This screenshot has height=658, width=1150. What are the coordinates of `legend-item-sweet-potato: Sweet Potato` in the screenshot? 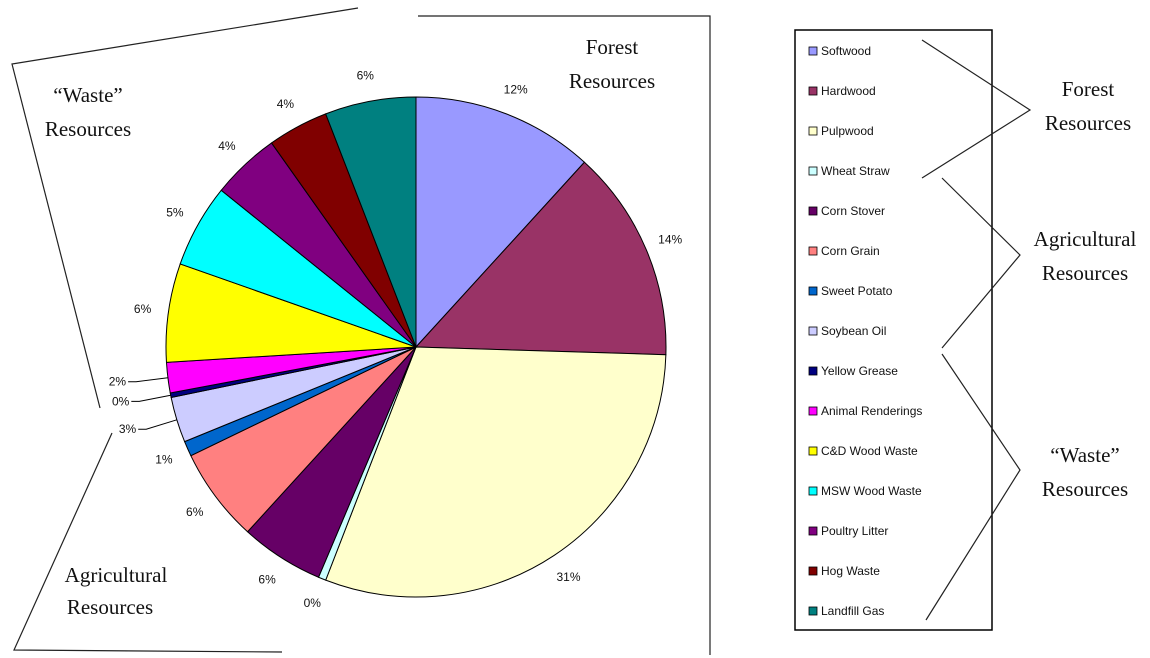 It's located at (850, 291).